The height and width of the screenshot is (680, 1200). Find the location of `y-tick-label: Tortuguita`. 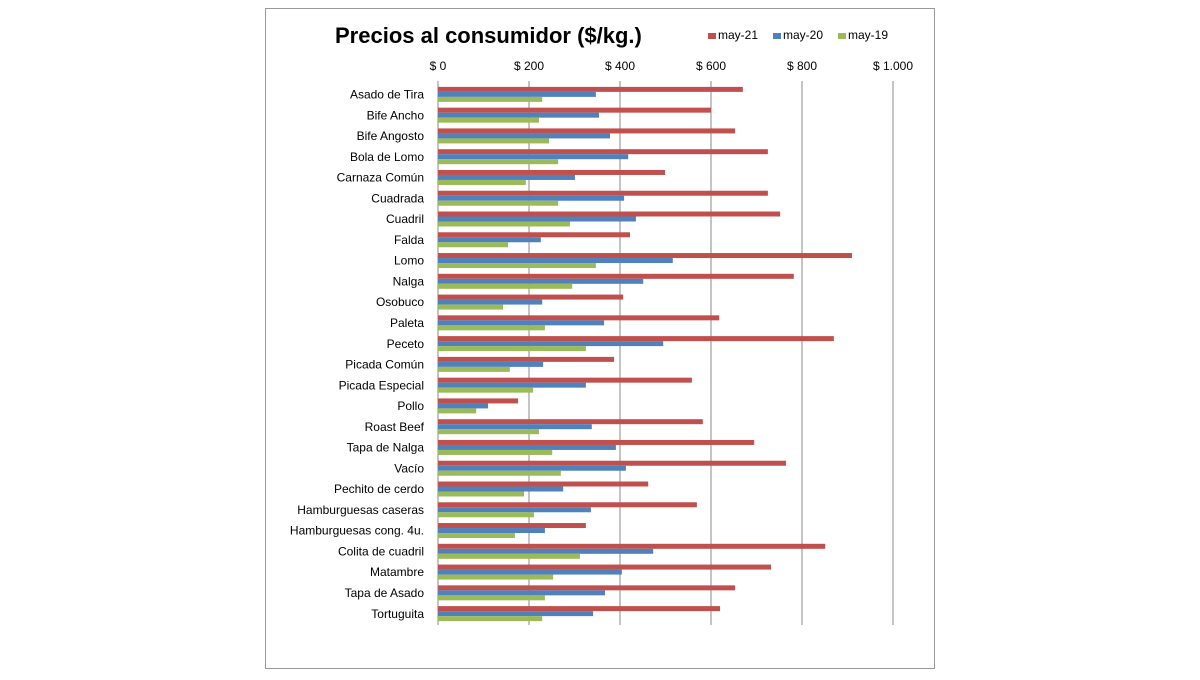

y-tick-label: Tortuguita is located at coordinates (397, 614).